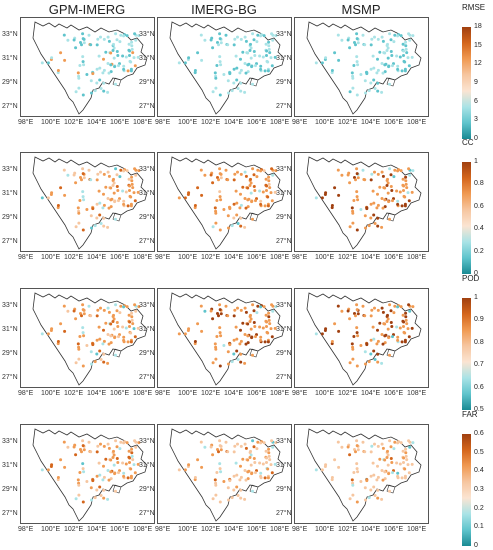  Describe the element at coordinates (211, 122) in the screenshot. I see `lon-tick-label: 102°E` at that location.